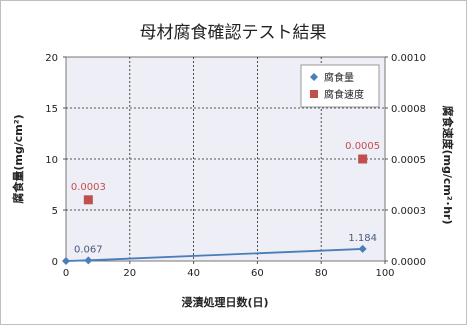  What do you see at coordinates (408, 211) in the screenshot?
I see `y2-tick-label: 0.0003` at bounding box center [408, 211].